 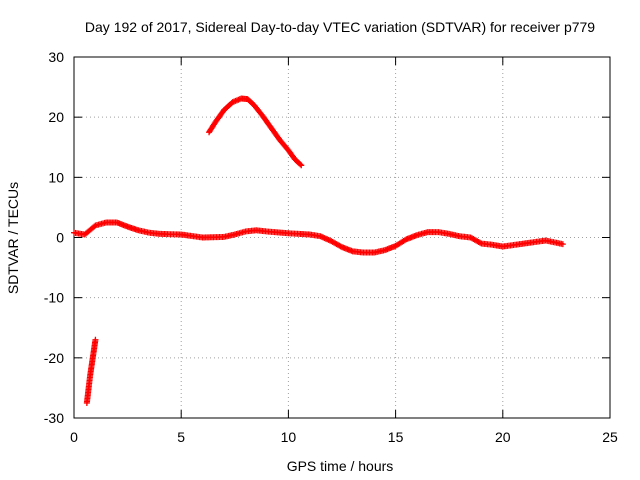 I want to click on x-axis-label: GPS time / hours, so click(x=340, y=466).